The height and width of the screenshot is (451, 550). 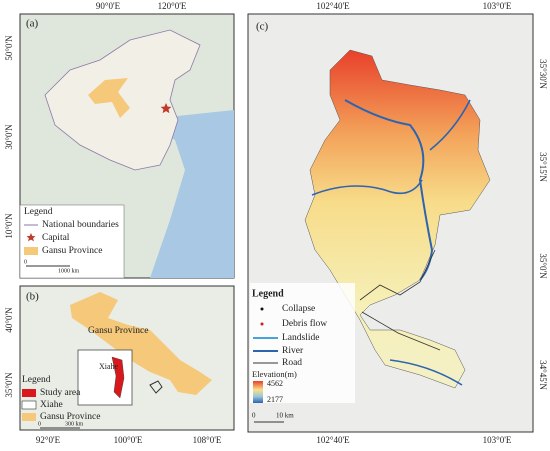 I want to click on ocean, so click(x=187, y=194).